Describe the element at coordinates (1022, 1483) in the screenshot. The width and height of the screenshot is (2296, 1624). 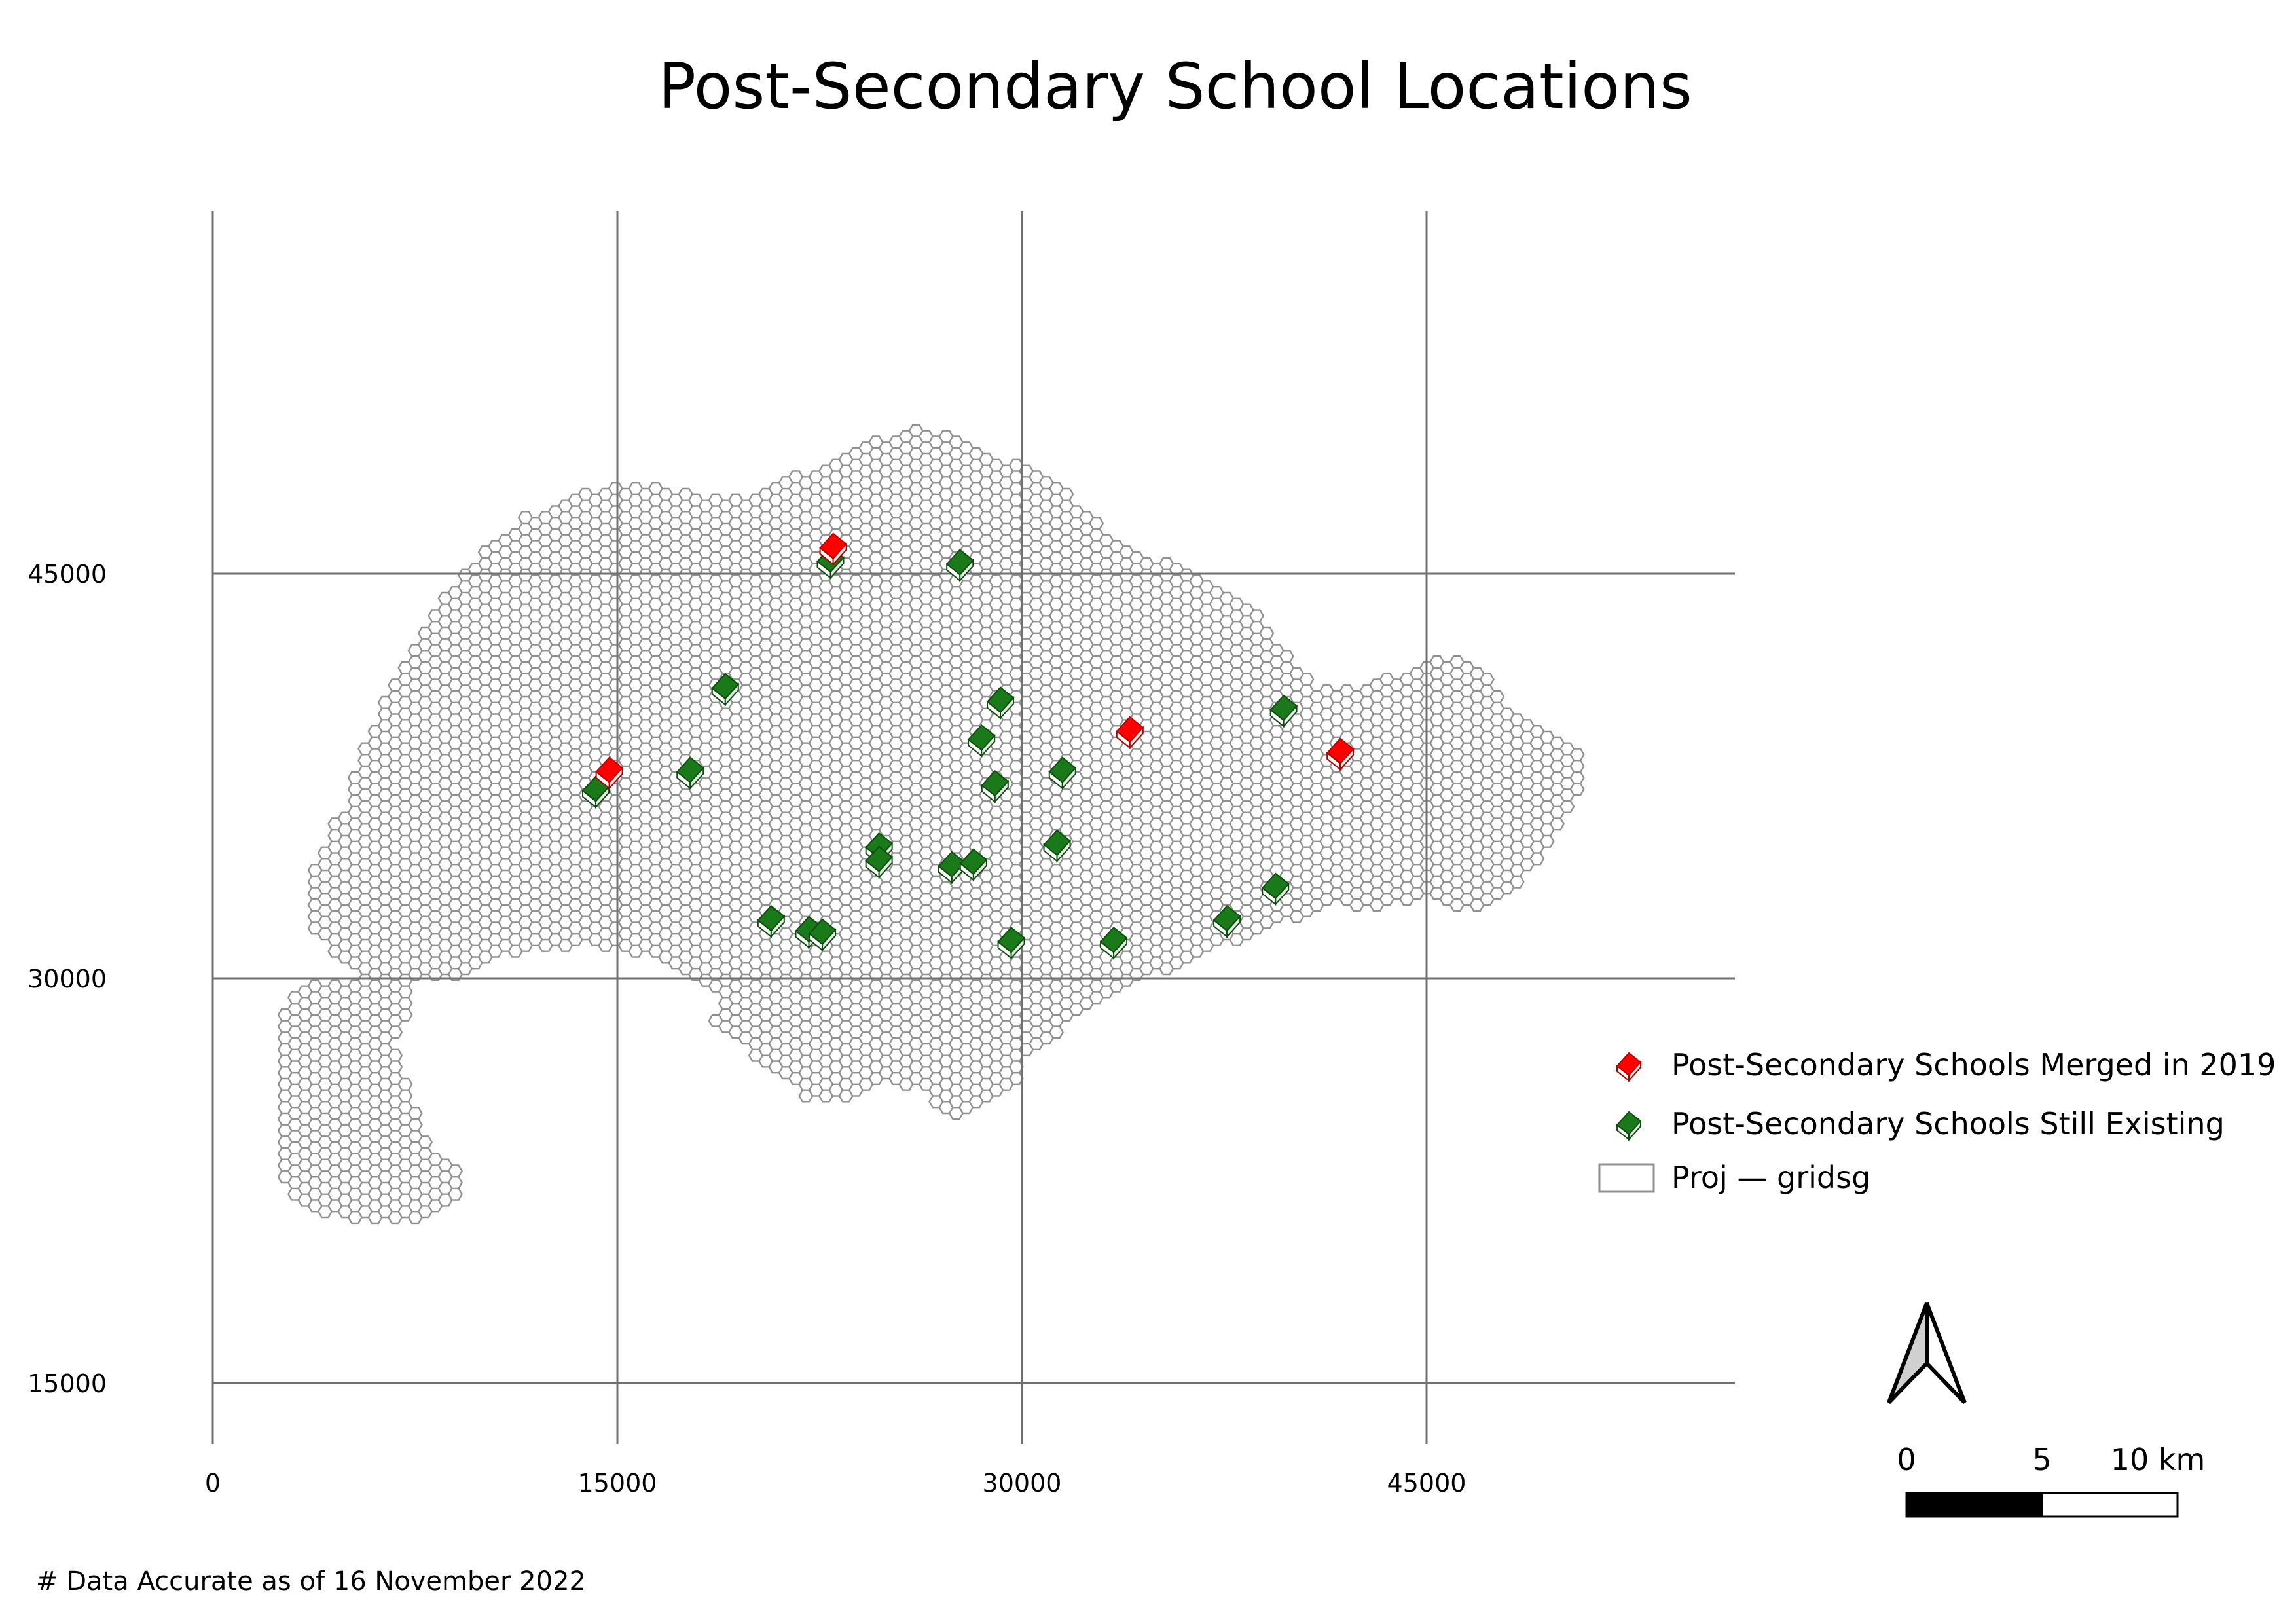
I see `x-tick-label: 30000` at that location.